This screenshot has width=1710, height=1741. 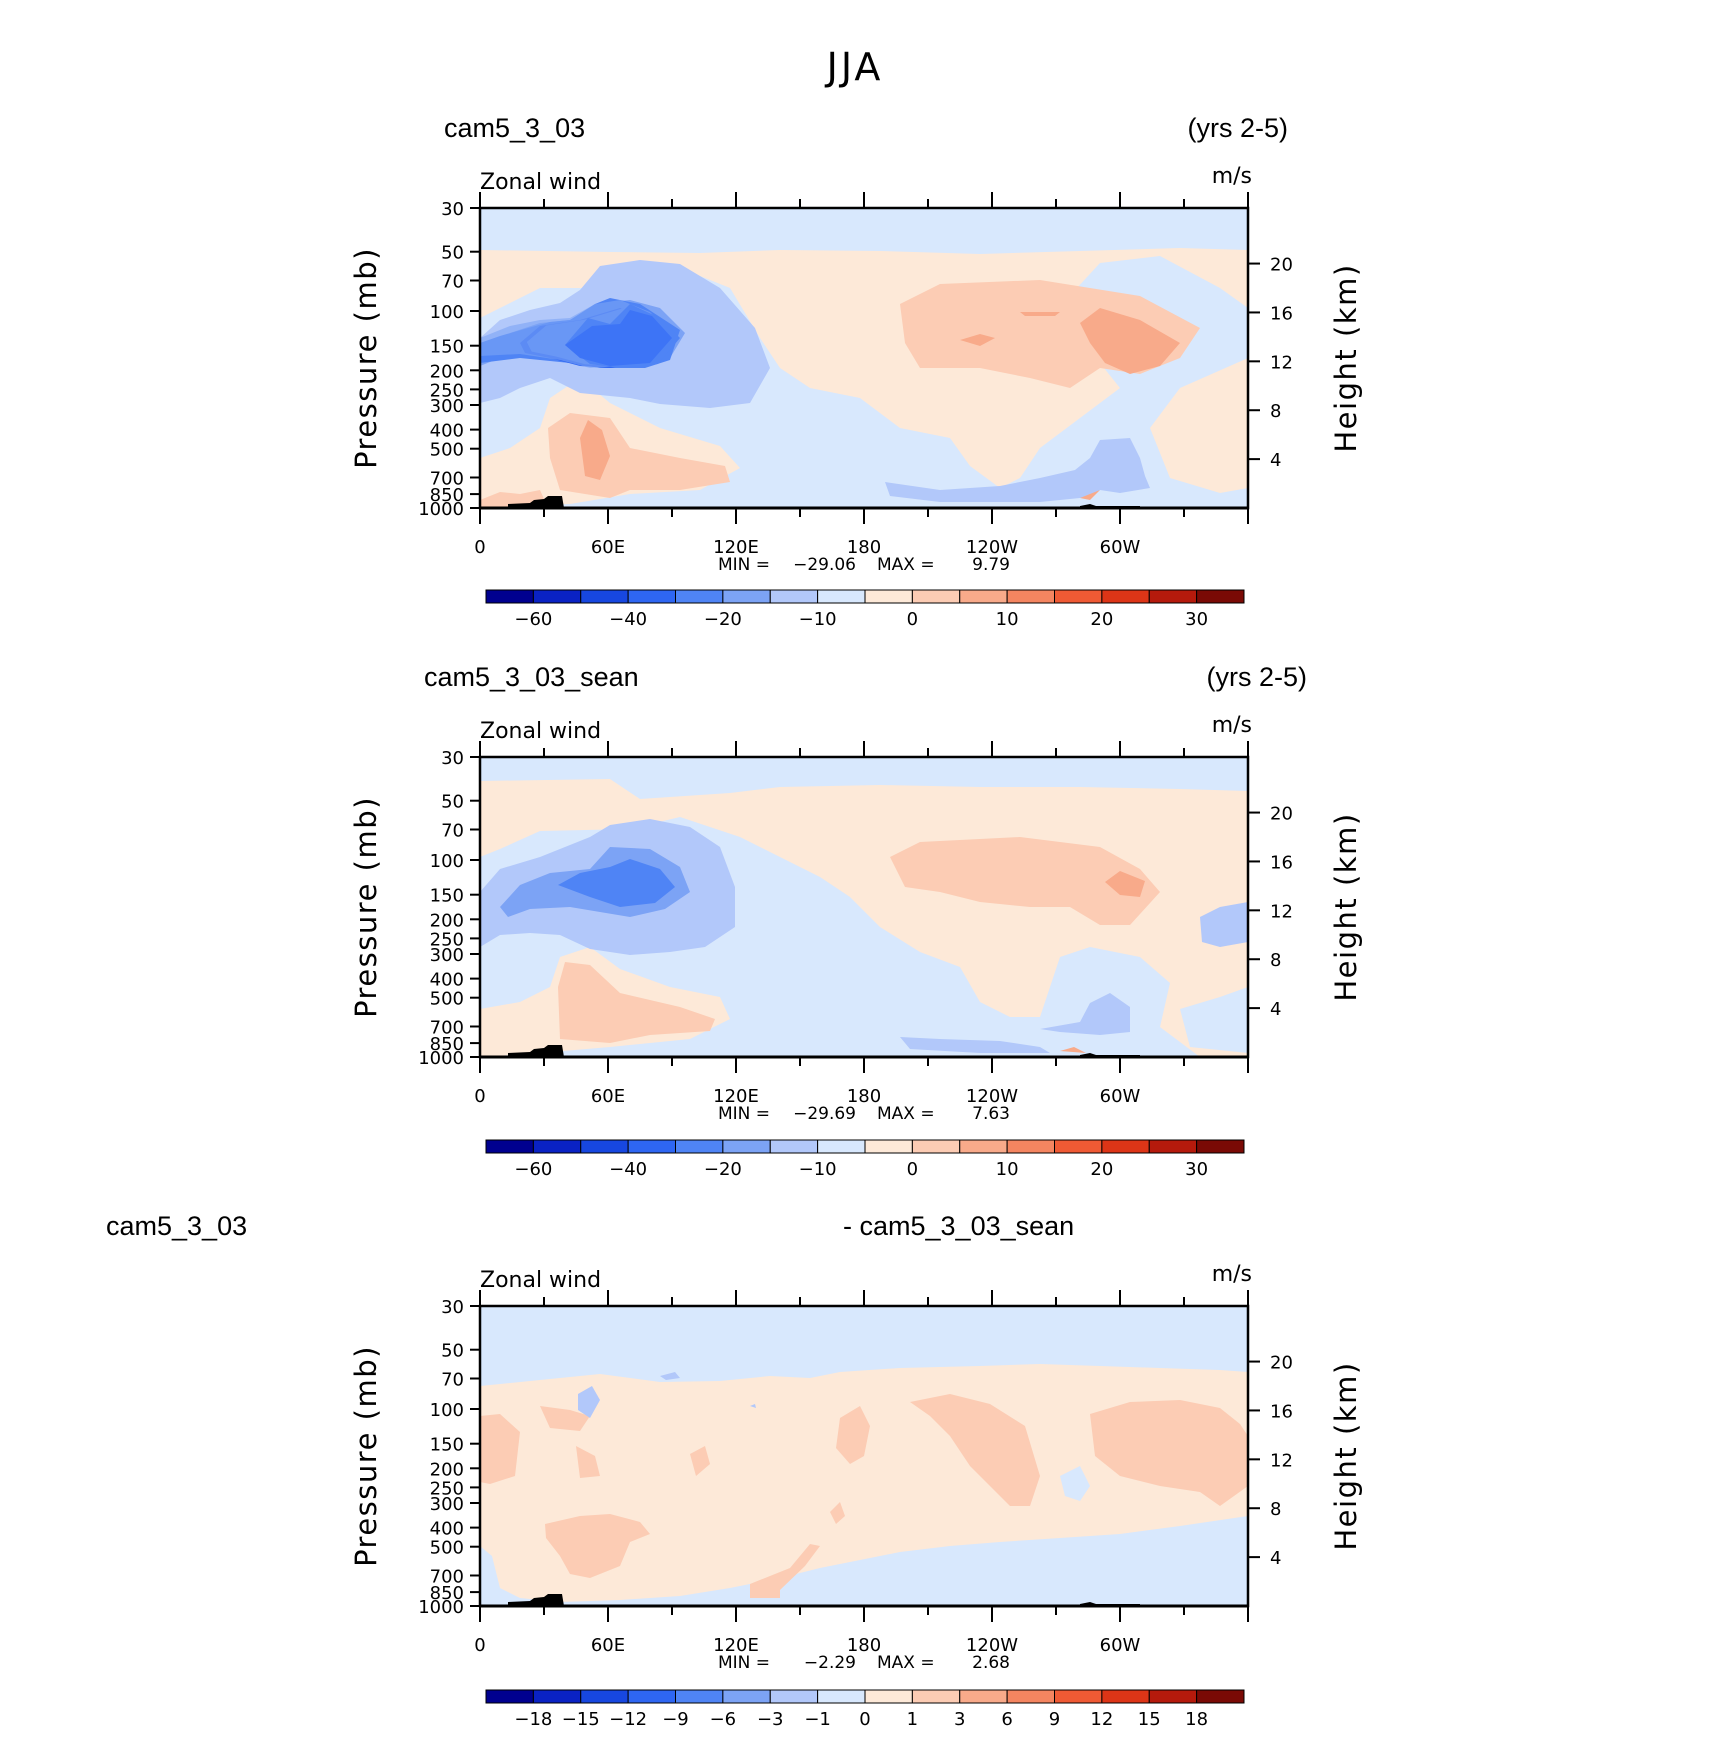 I want to click on contour-0-hole, so click(x=1075, y=1483).